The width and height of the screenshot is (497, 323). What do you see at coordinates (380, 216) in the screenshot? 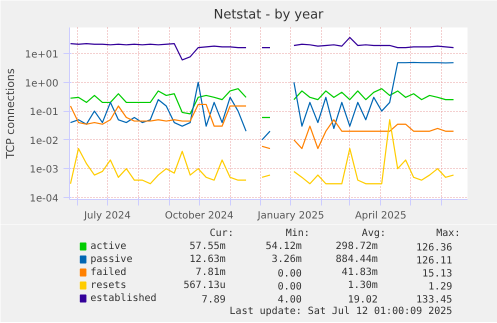
I see `x-tick-label: April 2025` at bounding box center [380, 216].